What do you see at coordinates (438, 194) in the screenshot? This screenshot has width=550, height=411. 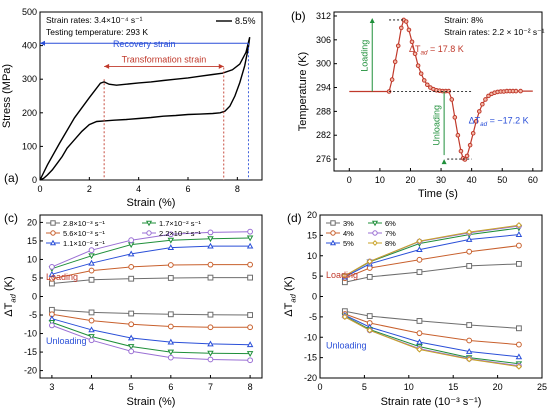 I see `x-axis-label: Time (s)` at bounding box center [438, 194].